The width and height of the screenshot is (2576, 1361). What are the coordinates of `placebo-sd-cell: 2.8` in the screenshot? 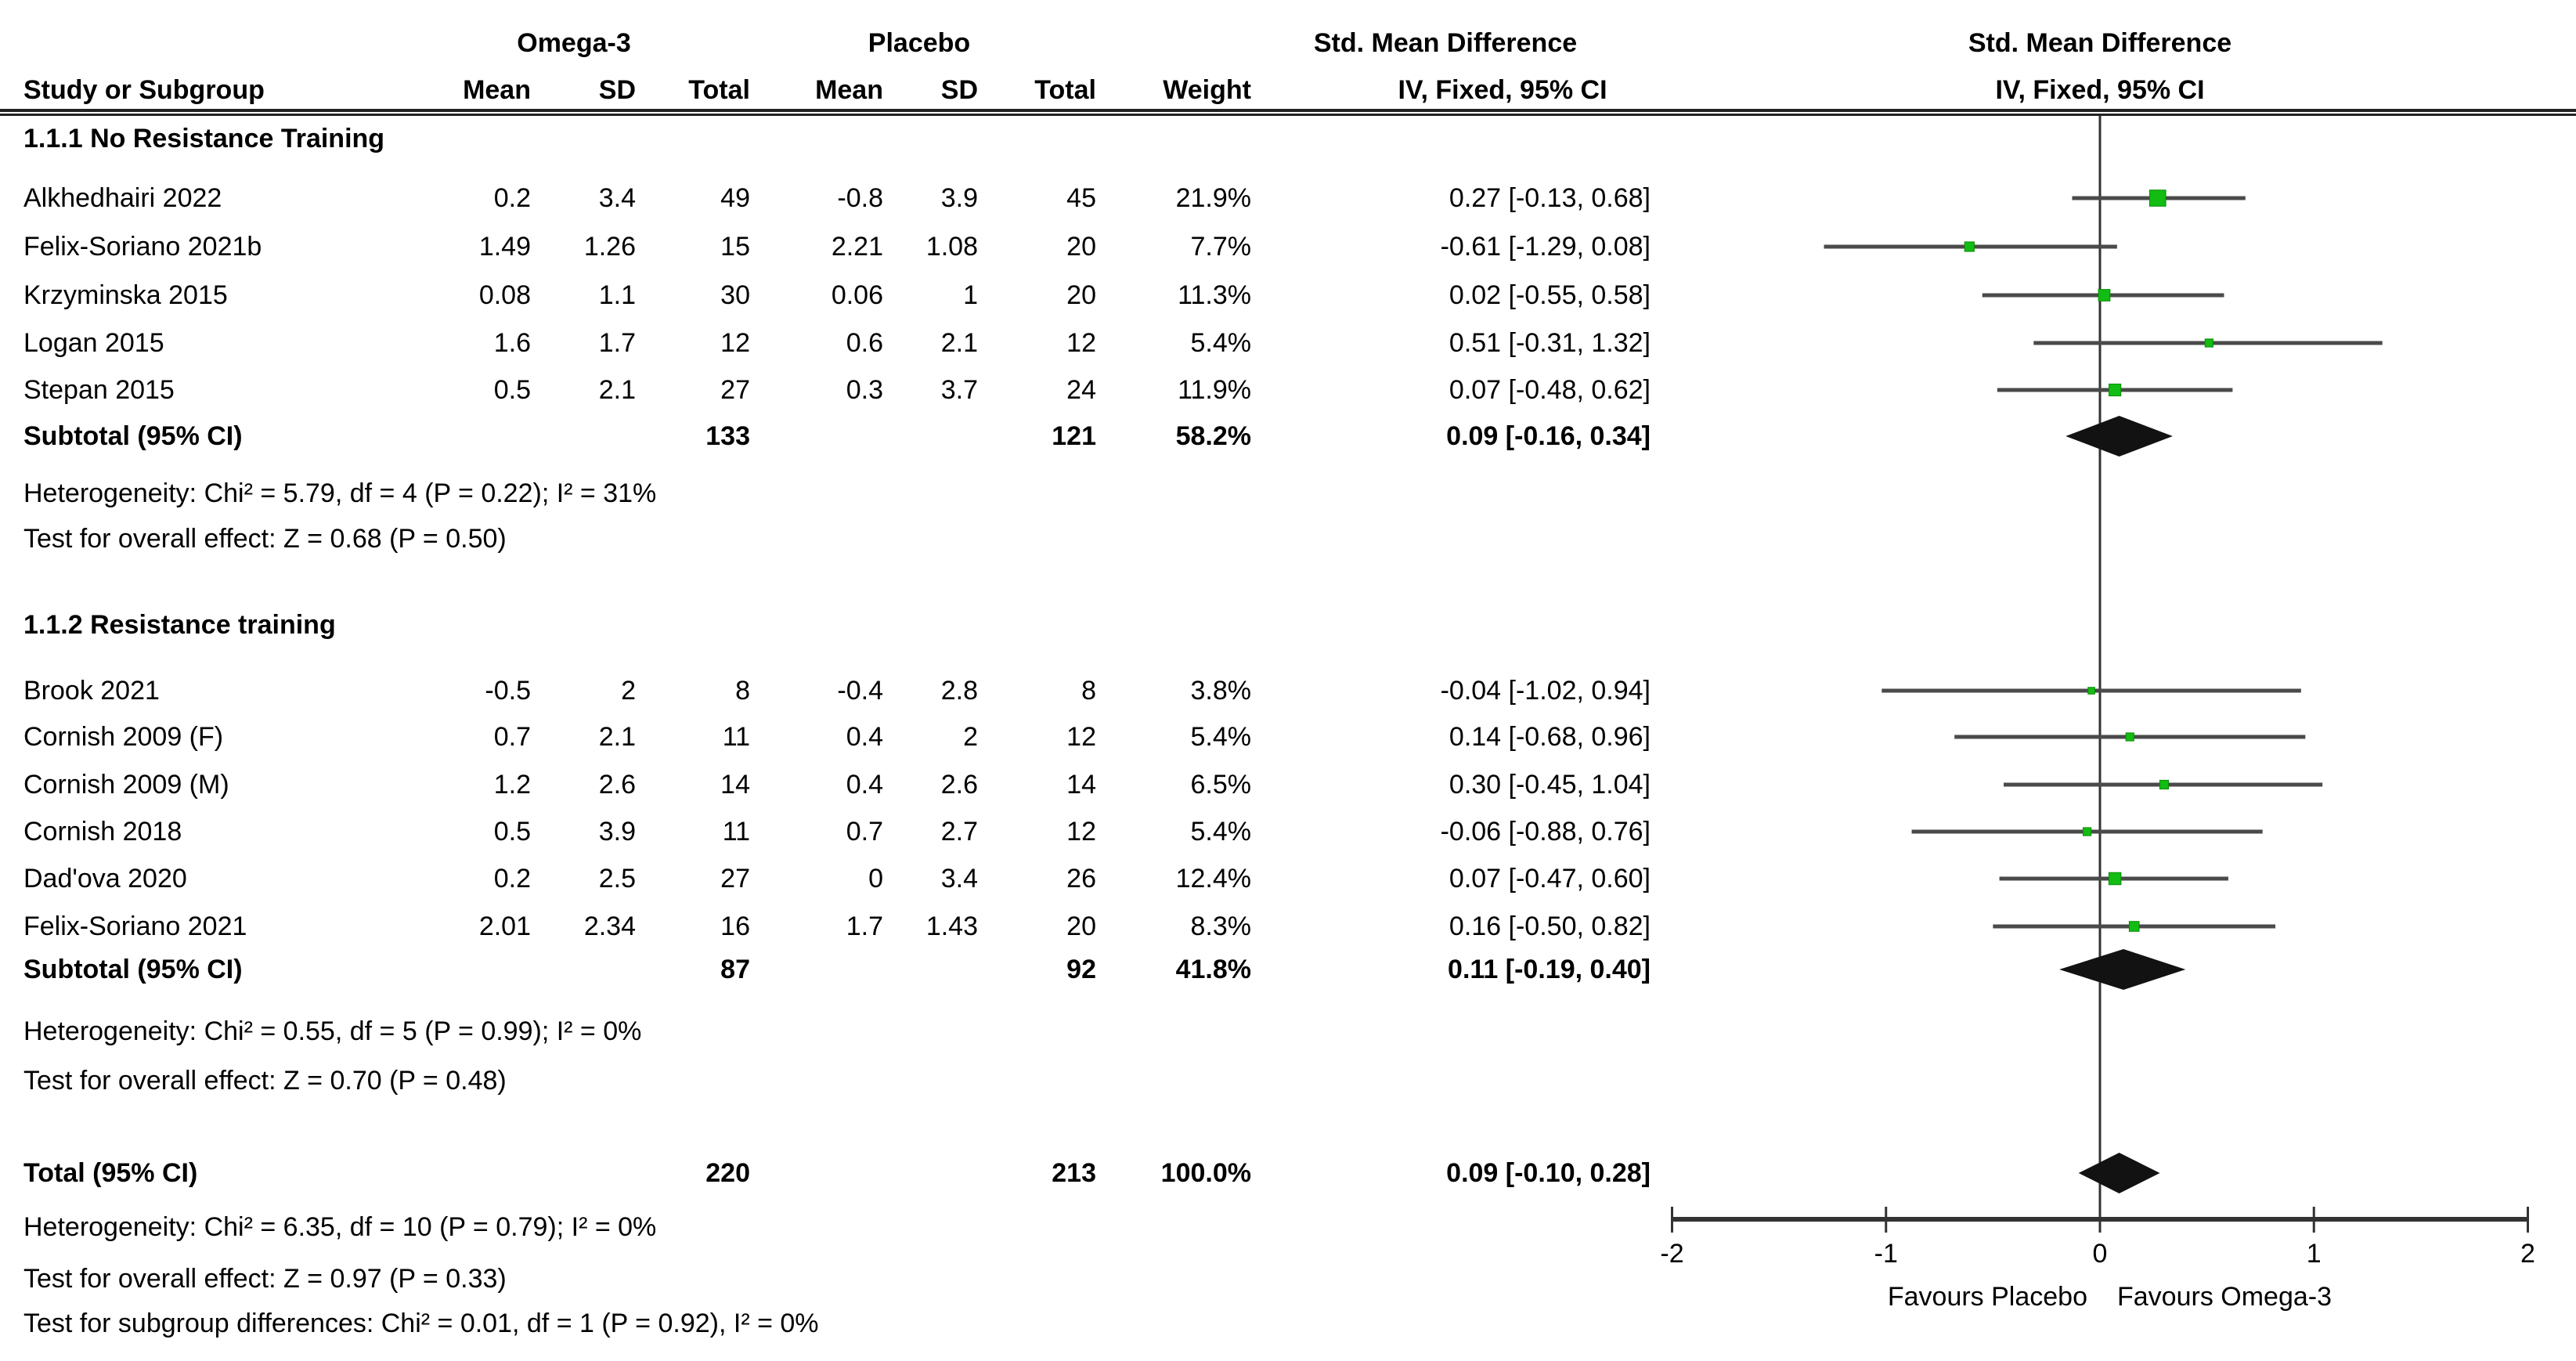 It's located at (959, 691).